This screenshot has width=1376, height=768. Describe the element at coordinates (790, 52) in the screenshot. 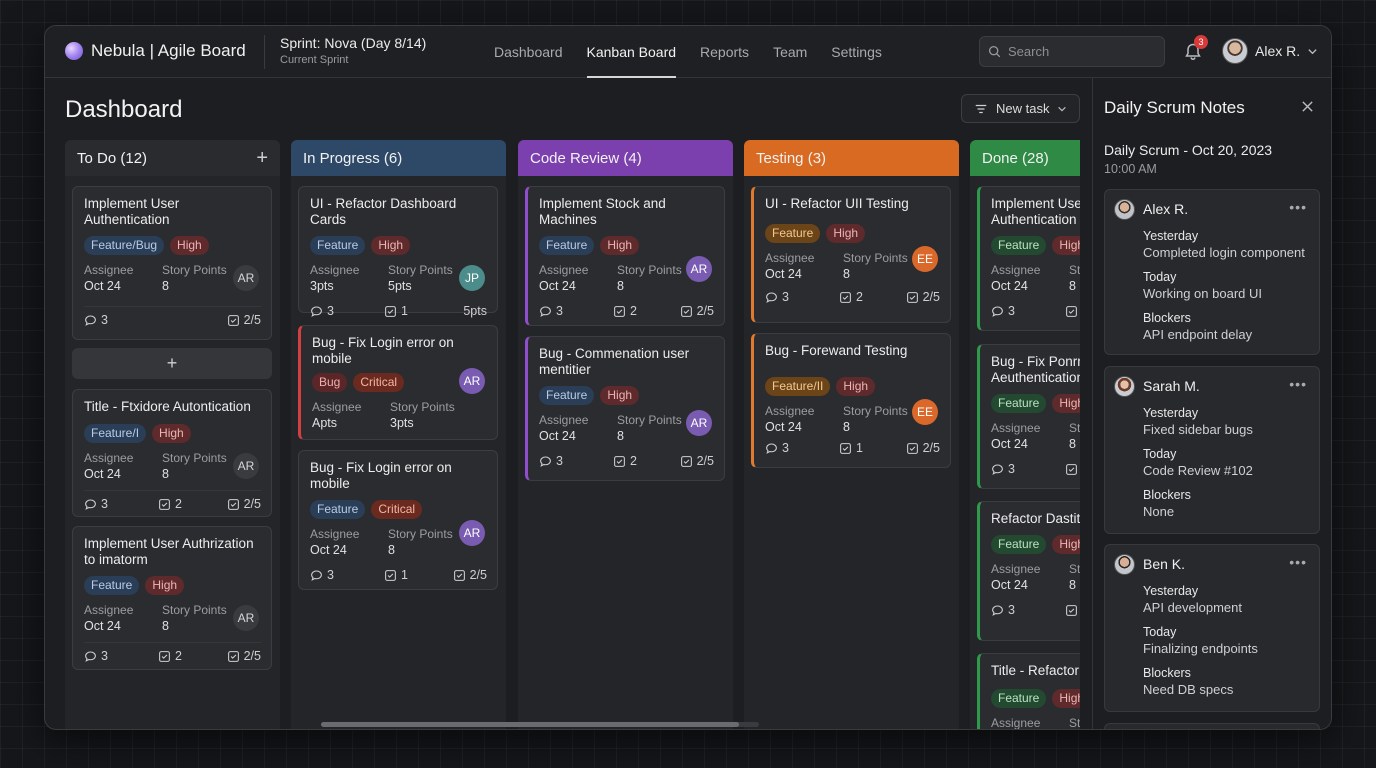

I see `nav-team: Team` at that location.